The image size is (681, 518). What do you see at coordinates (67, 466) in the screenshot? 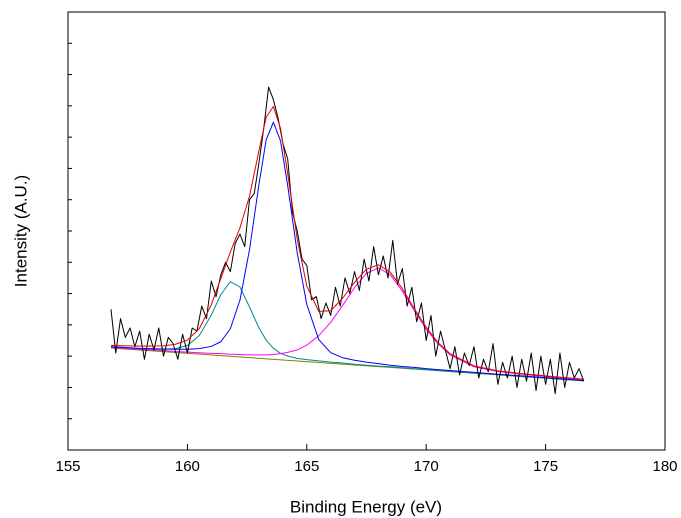
I see `x-tick-label: 155` at bounding box center [67, 466].